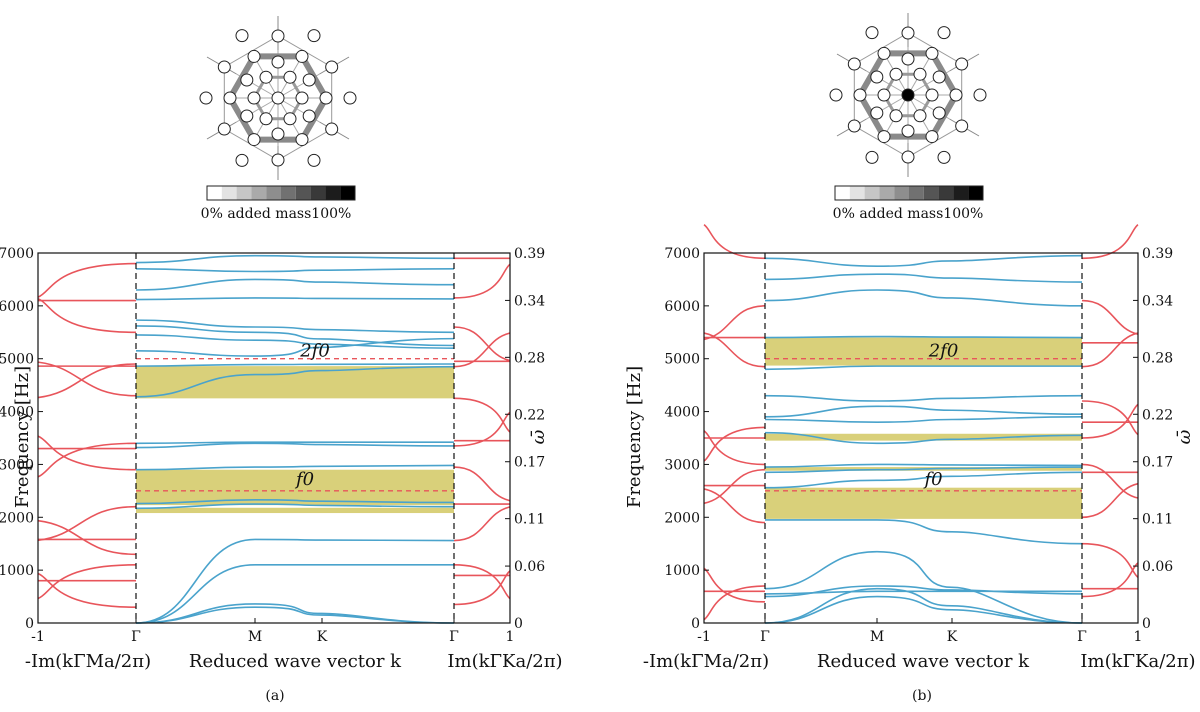  What do you see at coordinates (295, 661) in the screenshot?
I see `xlabel-center-a: Reduced wave vector k` at bounding box center [295, 661].